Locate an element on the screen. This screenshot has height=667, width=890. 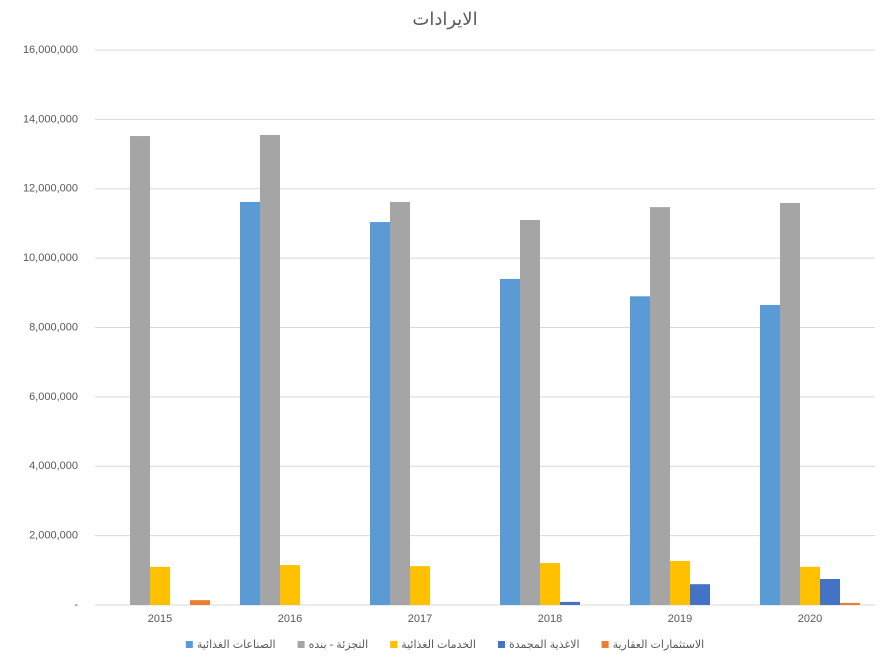
y-tick-label: 8,000,000 is located at coordinates (53, 327).